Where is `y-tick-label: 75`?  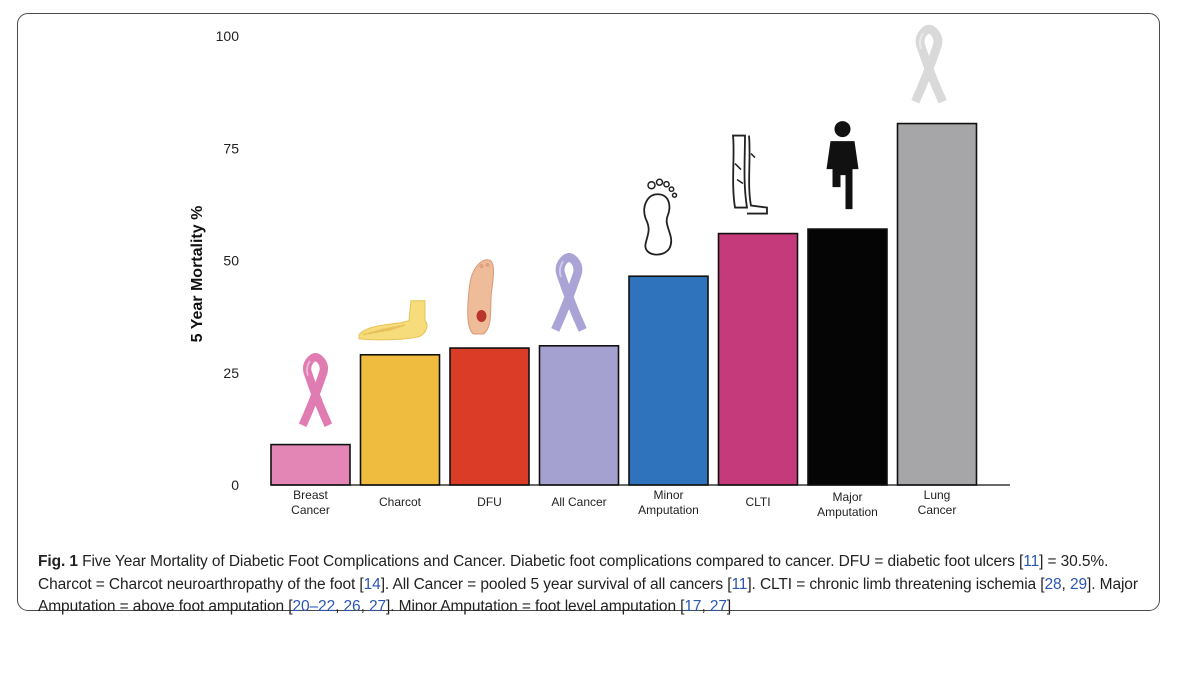
y-tick-label: 75 is located at coordinates (231, 148).